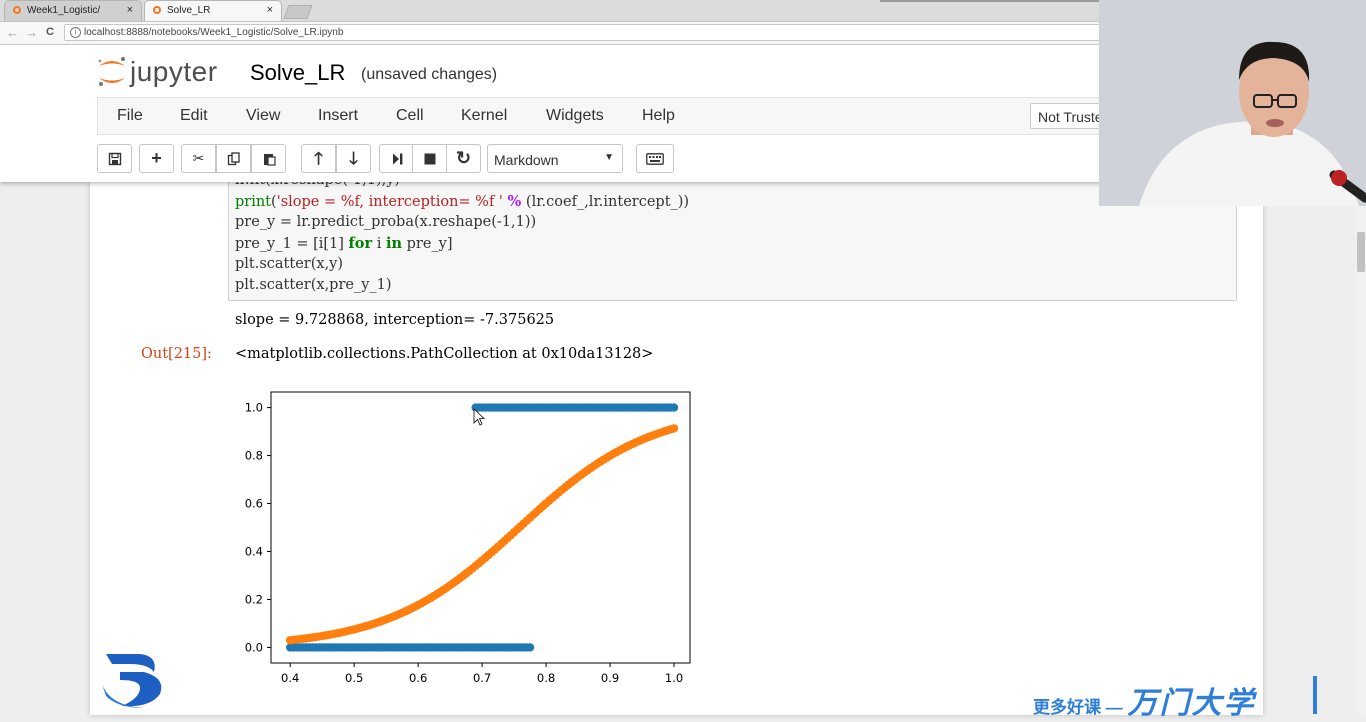  Describe the element at coordinates (526, 160) in the screenshot. I see `cell-type-value: Markdown` at that location.